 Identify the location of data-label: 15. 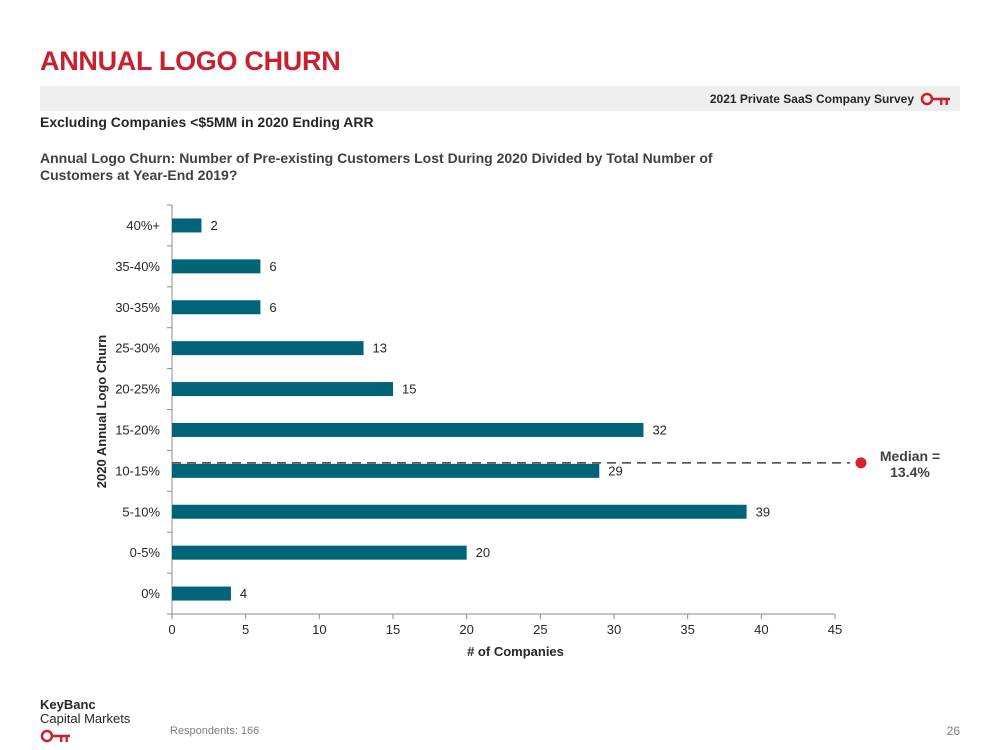
(409, 389).